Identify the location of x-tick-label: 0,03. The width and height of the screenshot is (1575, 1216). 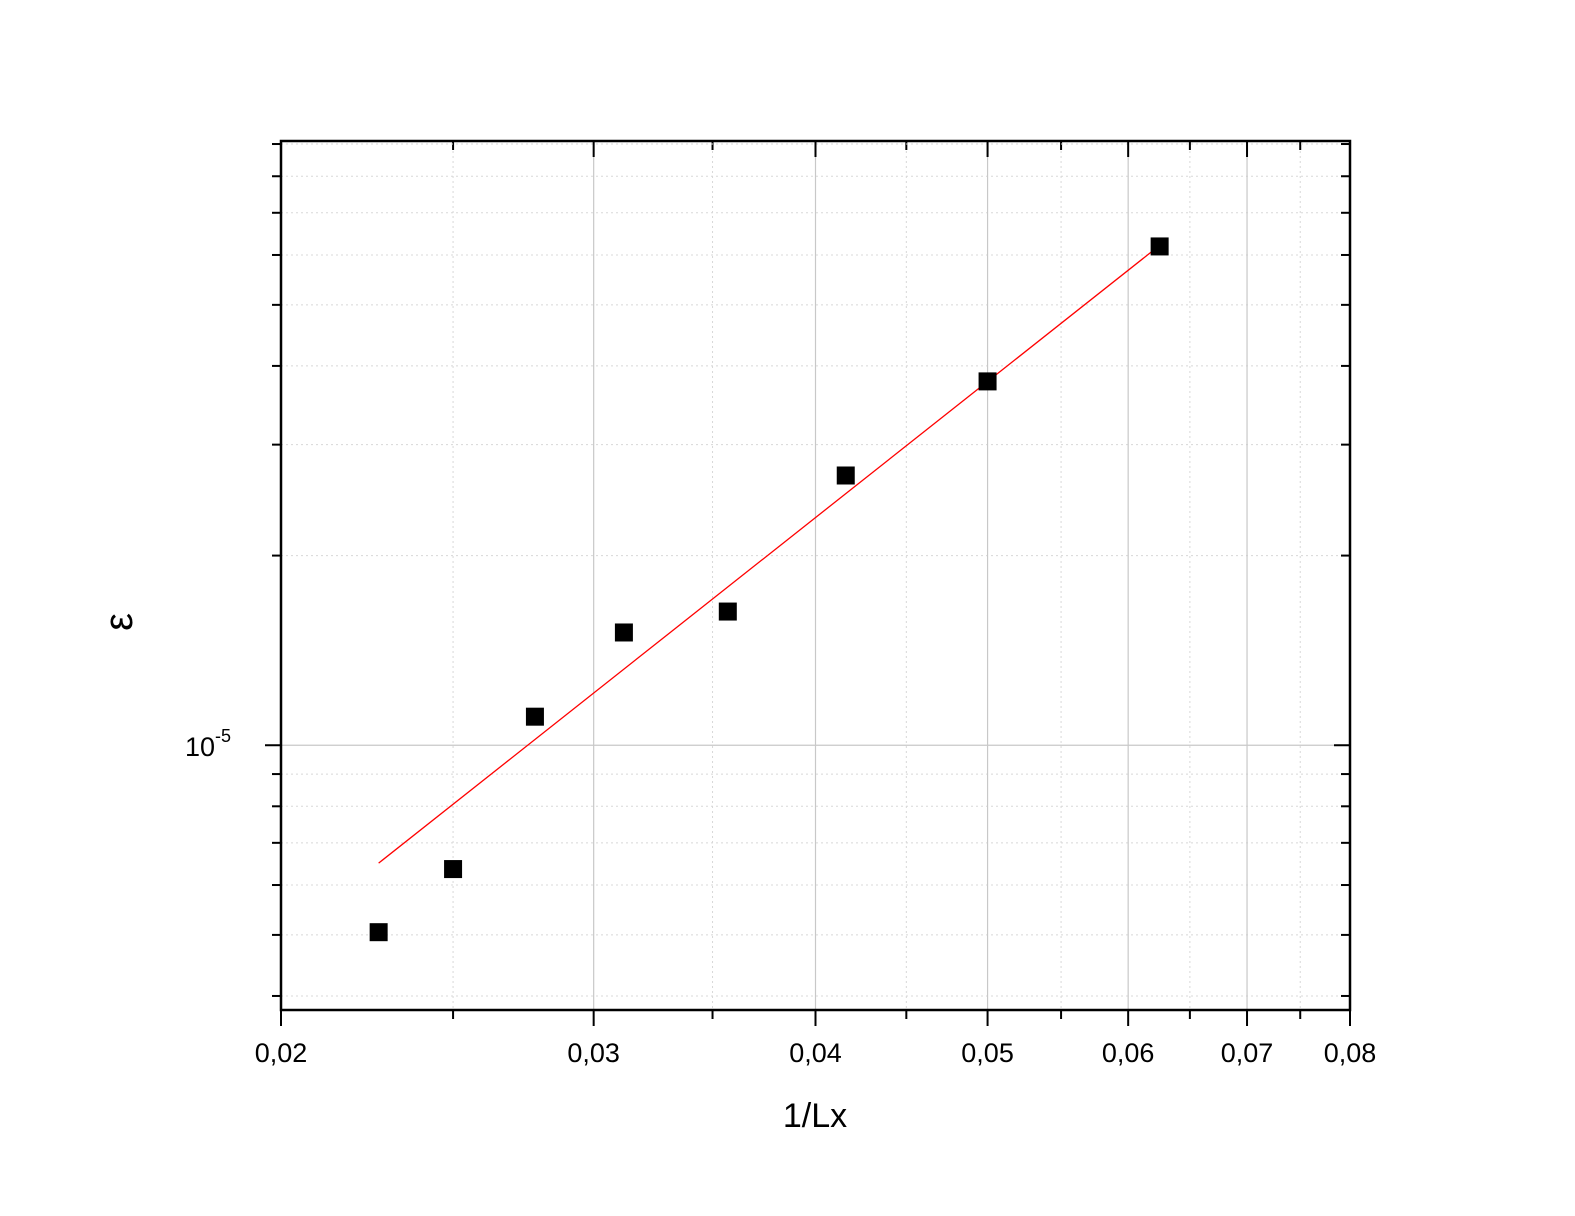
(593, 1053).